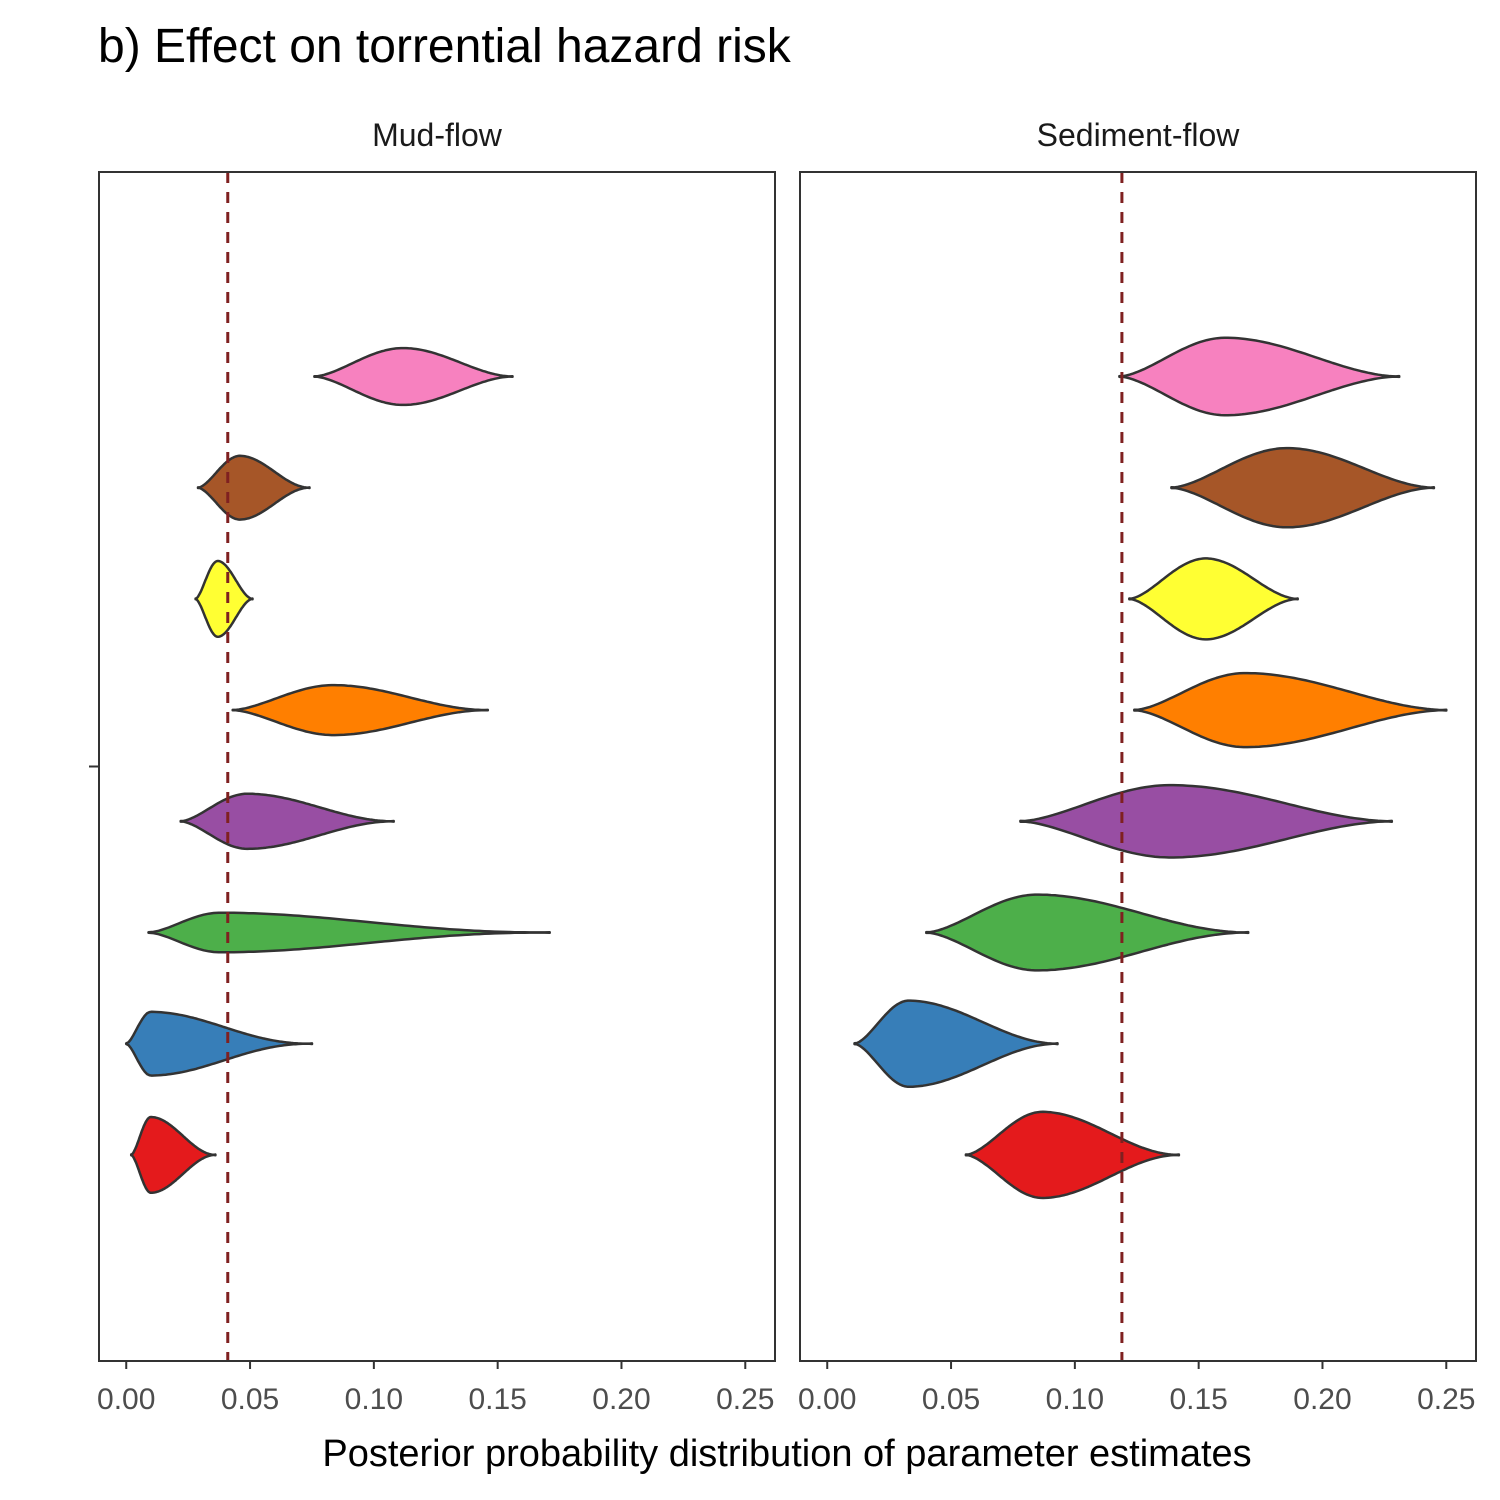 Image resolution: width=1500 pixels, height=1500 pixels. What do you see at coordinates (445, 46) in the screenshot?
I see `chart-title: b) Effect on torrential hazard risk` at bounding box center [445, 46].